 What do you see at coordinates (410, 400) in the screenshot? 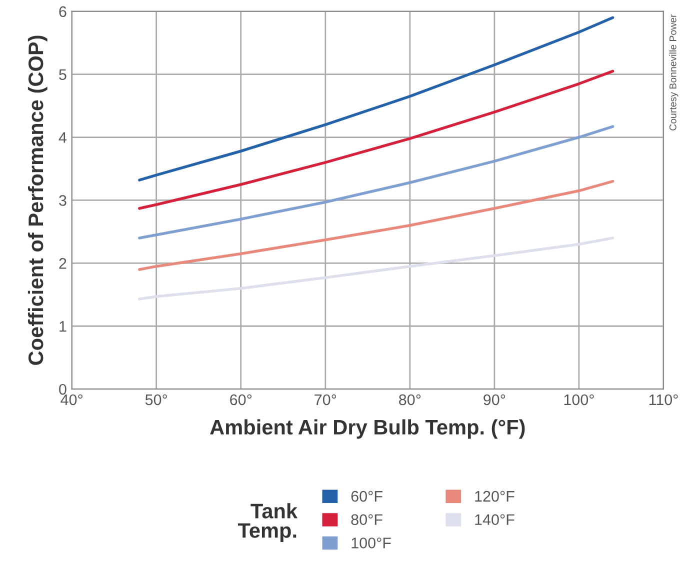
I see `x-tick-label: 80°` at bounding box center [410, 400].